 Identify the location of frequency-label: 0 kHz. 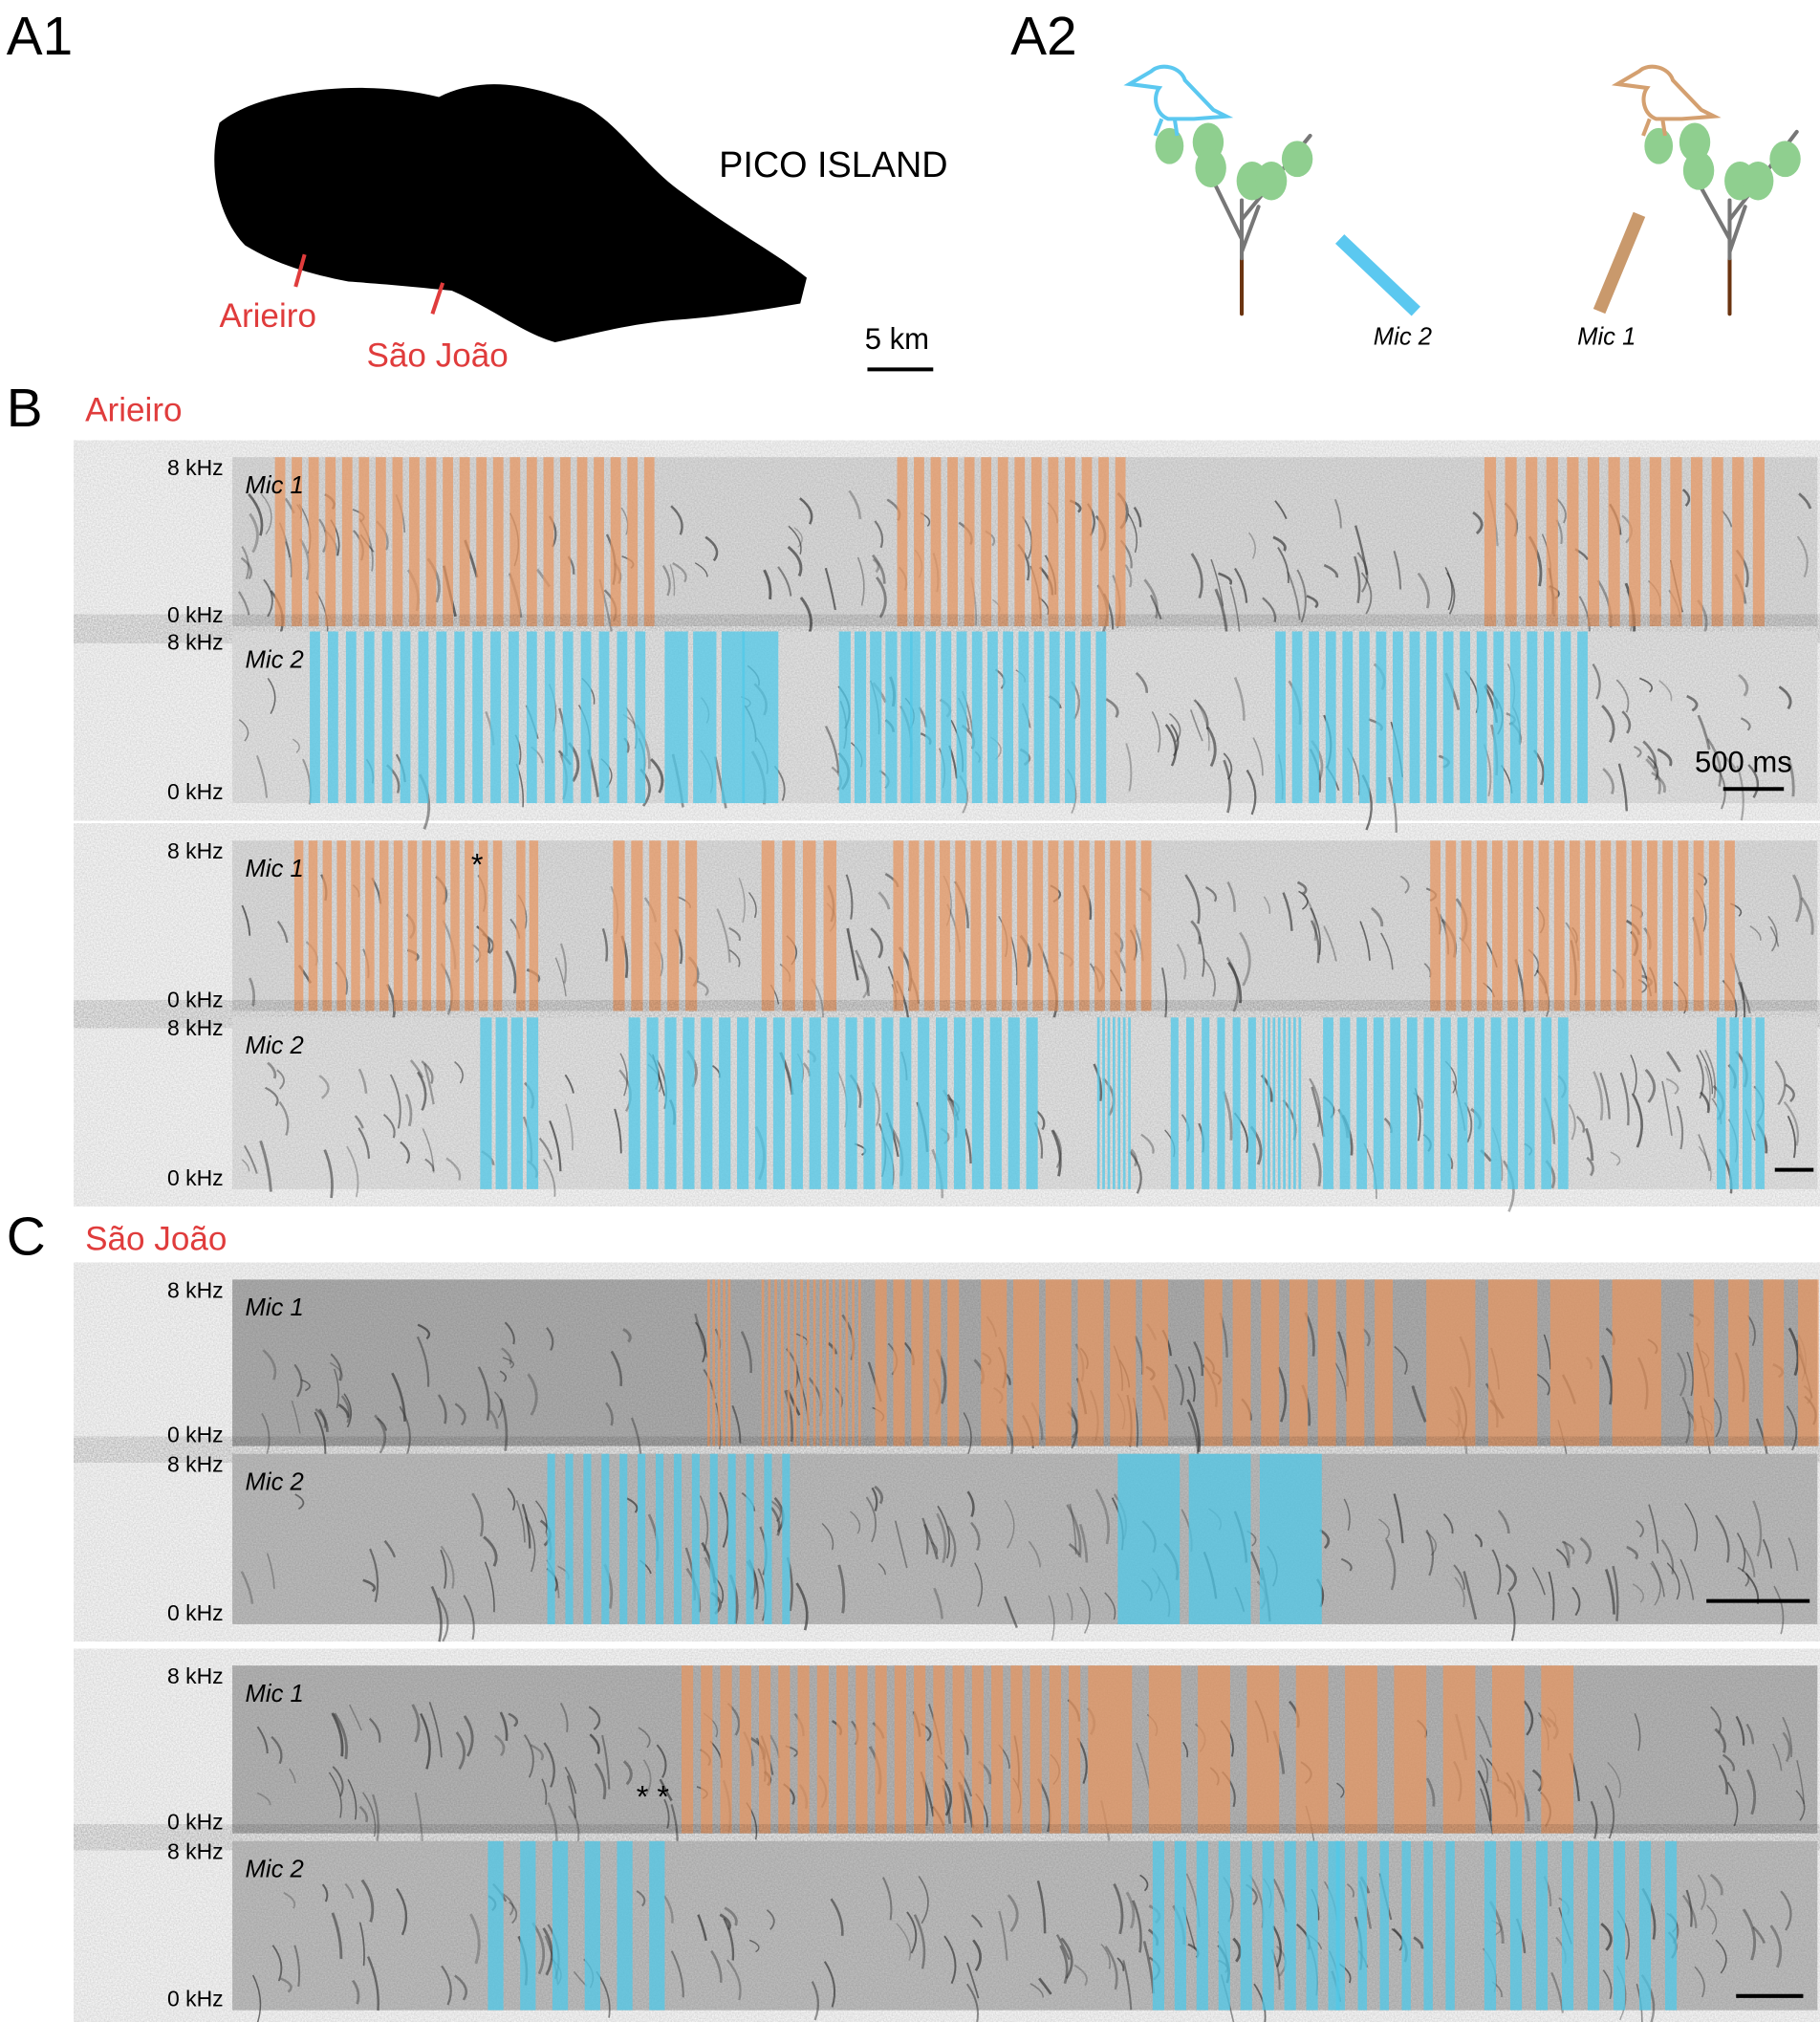
(196, 1177).